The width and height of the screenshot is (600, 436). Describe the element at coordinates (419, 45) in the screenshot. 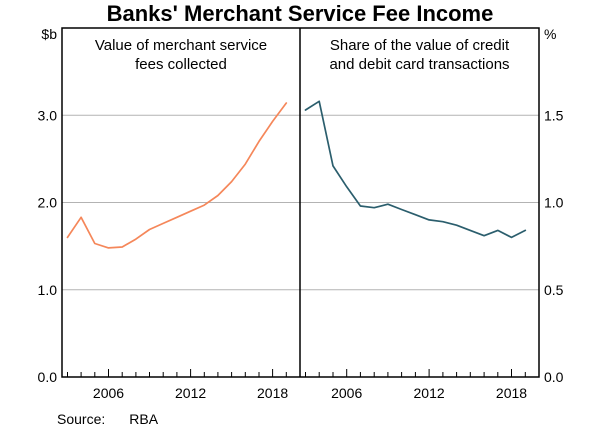

I see `right-panel-title-line1: Share of the value of credit` at that location.